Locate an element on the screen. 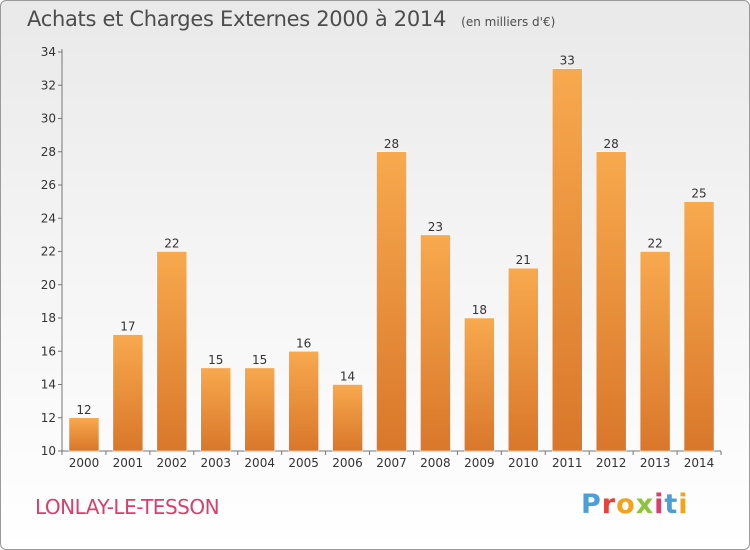 The image size is (750, 550). x-tick-label: 2009 is located at coordinates (479, 463).